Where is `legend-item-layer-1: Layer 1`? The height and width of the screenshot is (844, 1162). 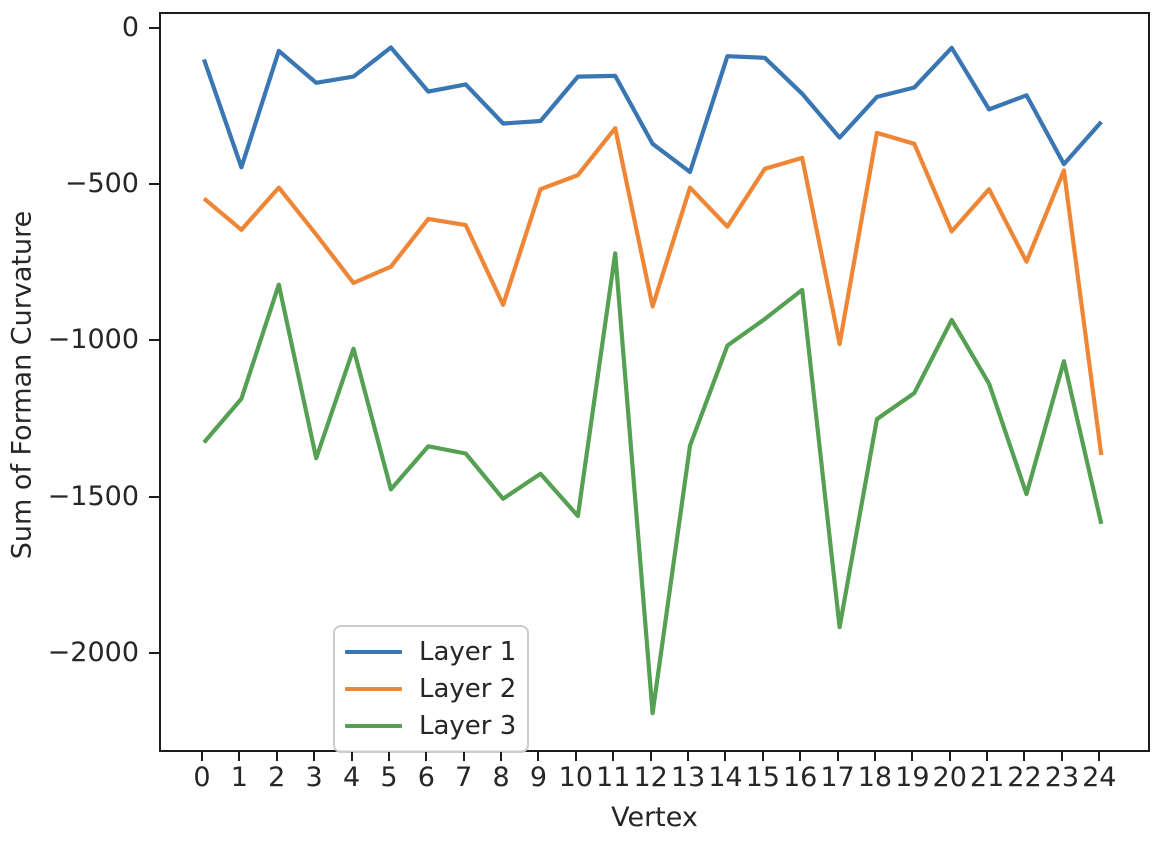
legend-item-layer-1: Layer 1 is located at coordinates (436, 652).